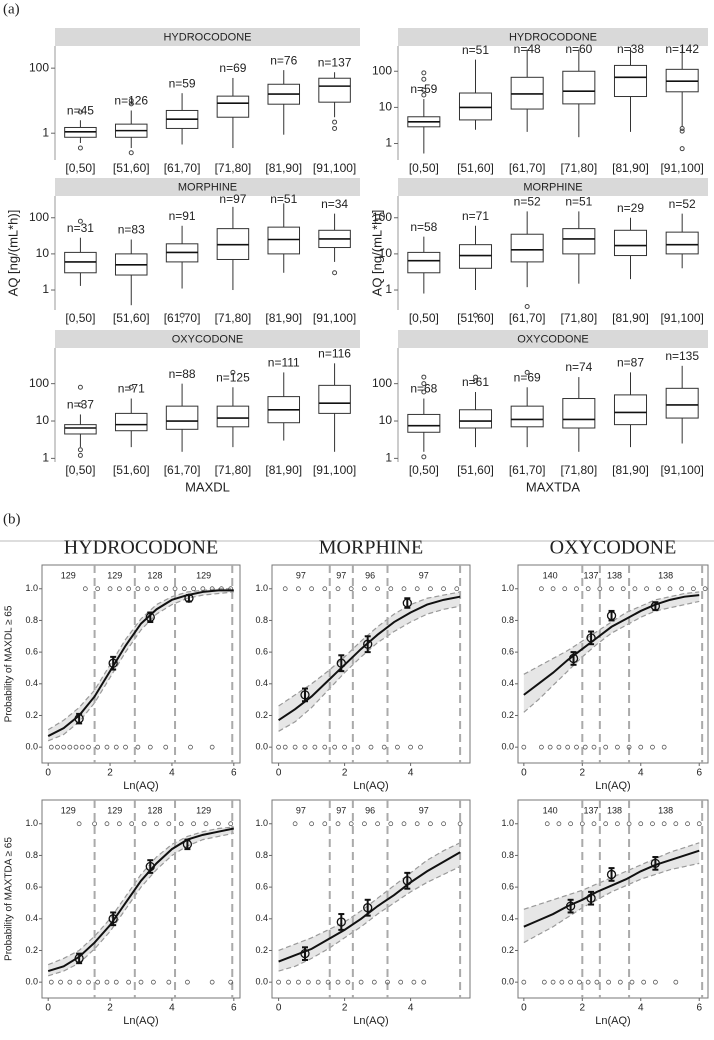  I want to click on n-label: n=52, so click(527, 202).